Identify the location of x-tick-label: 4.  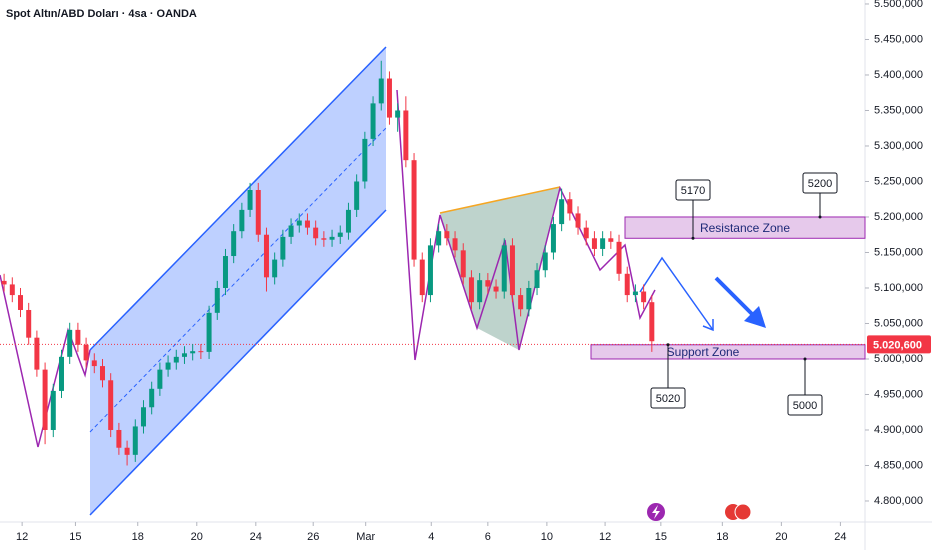
(431, 537).